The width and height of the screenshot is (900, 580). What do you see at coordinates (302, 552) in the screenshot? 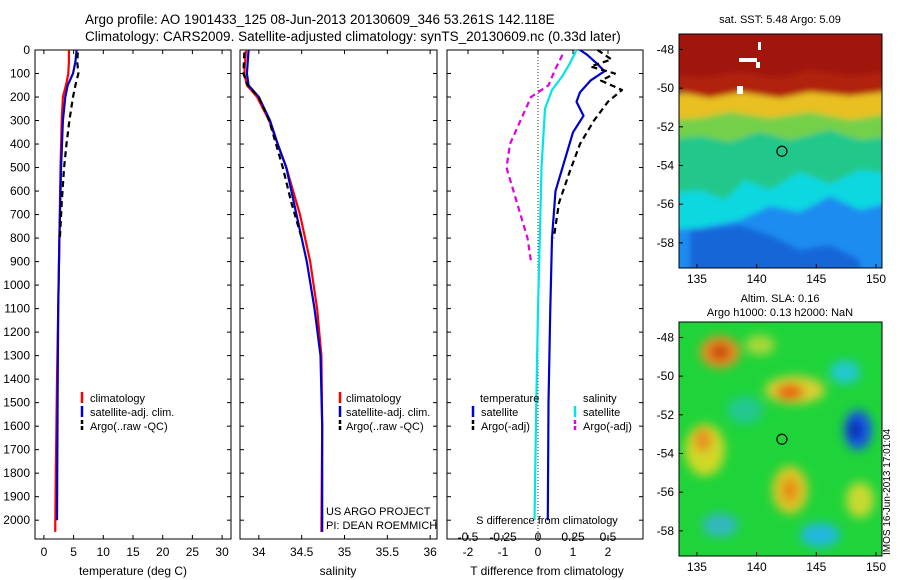
I see `x-tick-label: 34.5` at bounding box center [302, 552].